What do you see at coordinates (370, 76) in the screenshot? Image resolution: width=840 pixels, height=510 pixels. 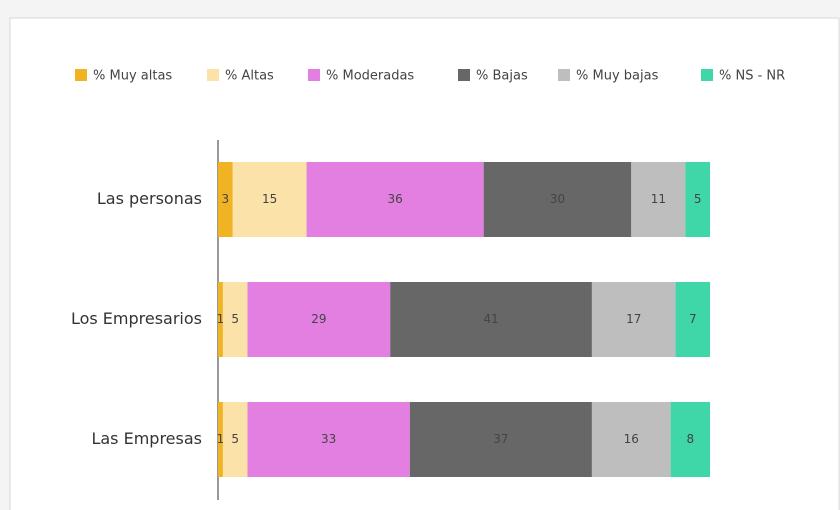 I see `legend-label: % Moderadas` at bounding box center [370, 76].